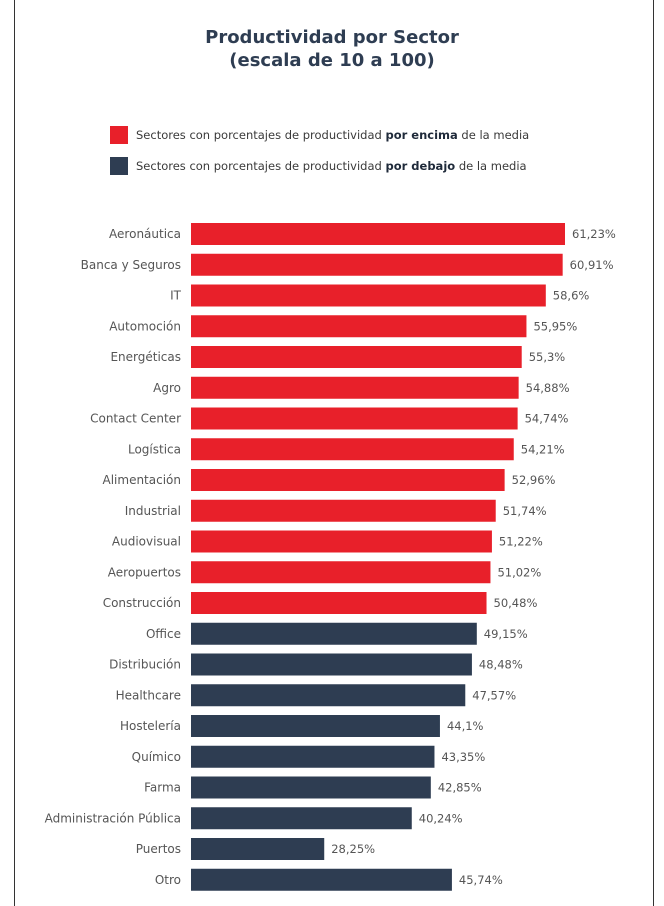  Describe the element at coordinates (519, 572) in the screenshot. I see `value-label-12: 51,02%` at that location.